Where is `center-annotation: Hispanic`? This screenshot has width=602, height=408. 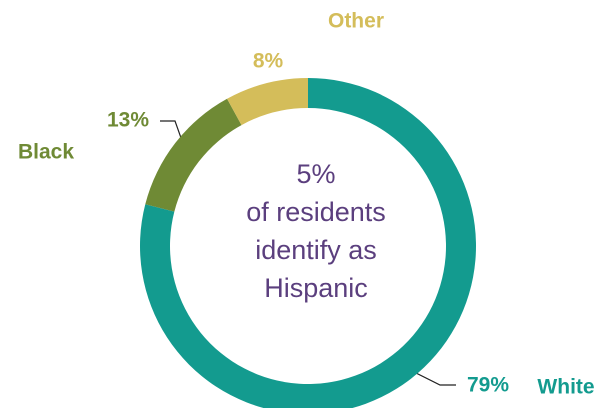
center-annotation: Hispanic is located at coordinates (316, 288).